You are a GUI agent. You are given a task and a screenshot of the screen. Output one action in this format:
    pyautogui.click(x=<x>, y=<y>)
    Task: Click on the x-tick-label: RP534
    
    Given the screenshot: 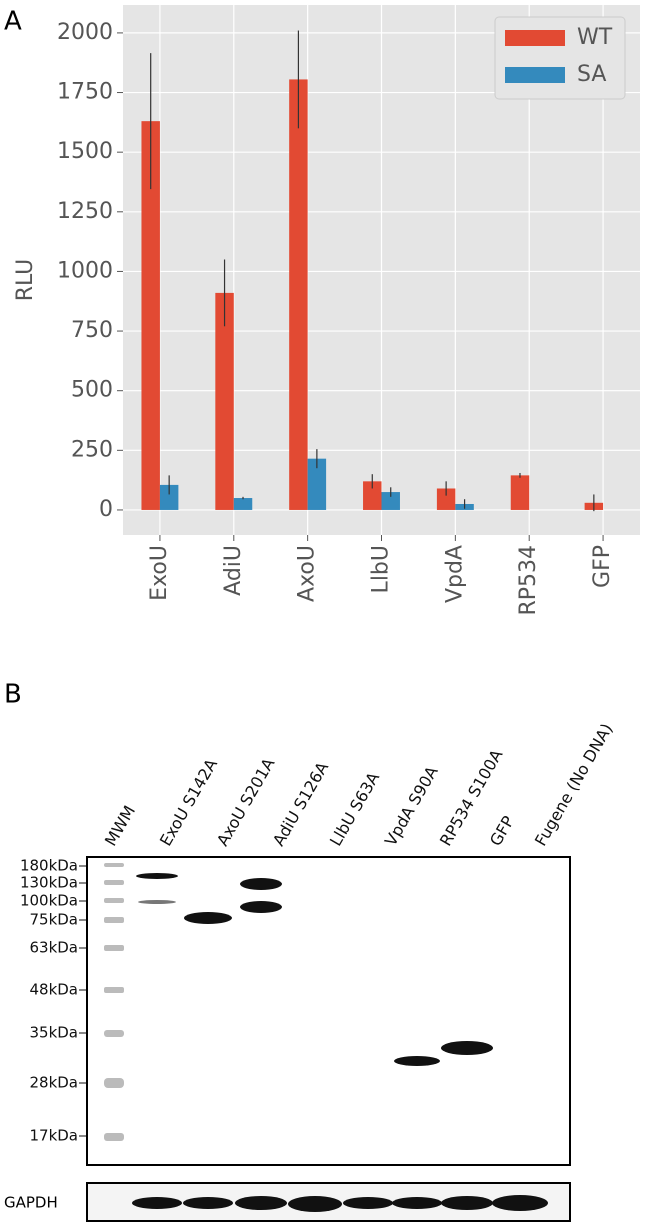 What is the action you would take?
    pyautogui.click(x=528, y=580)
    